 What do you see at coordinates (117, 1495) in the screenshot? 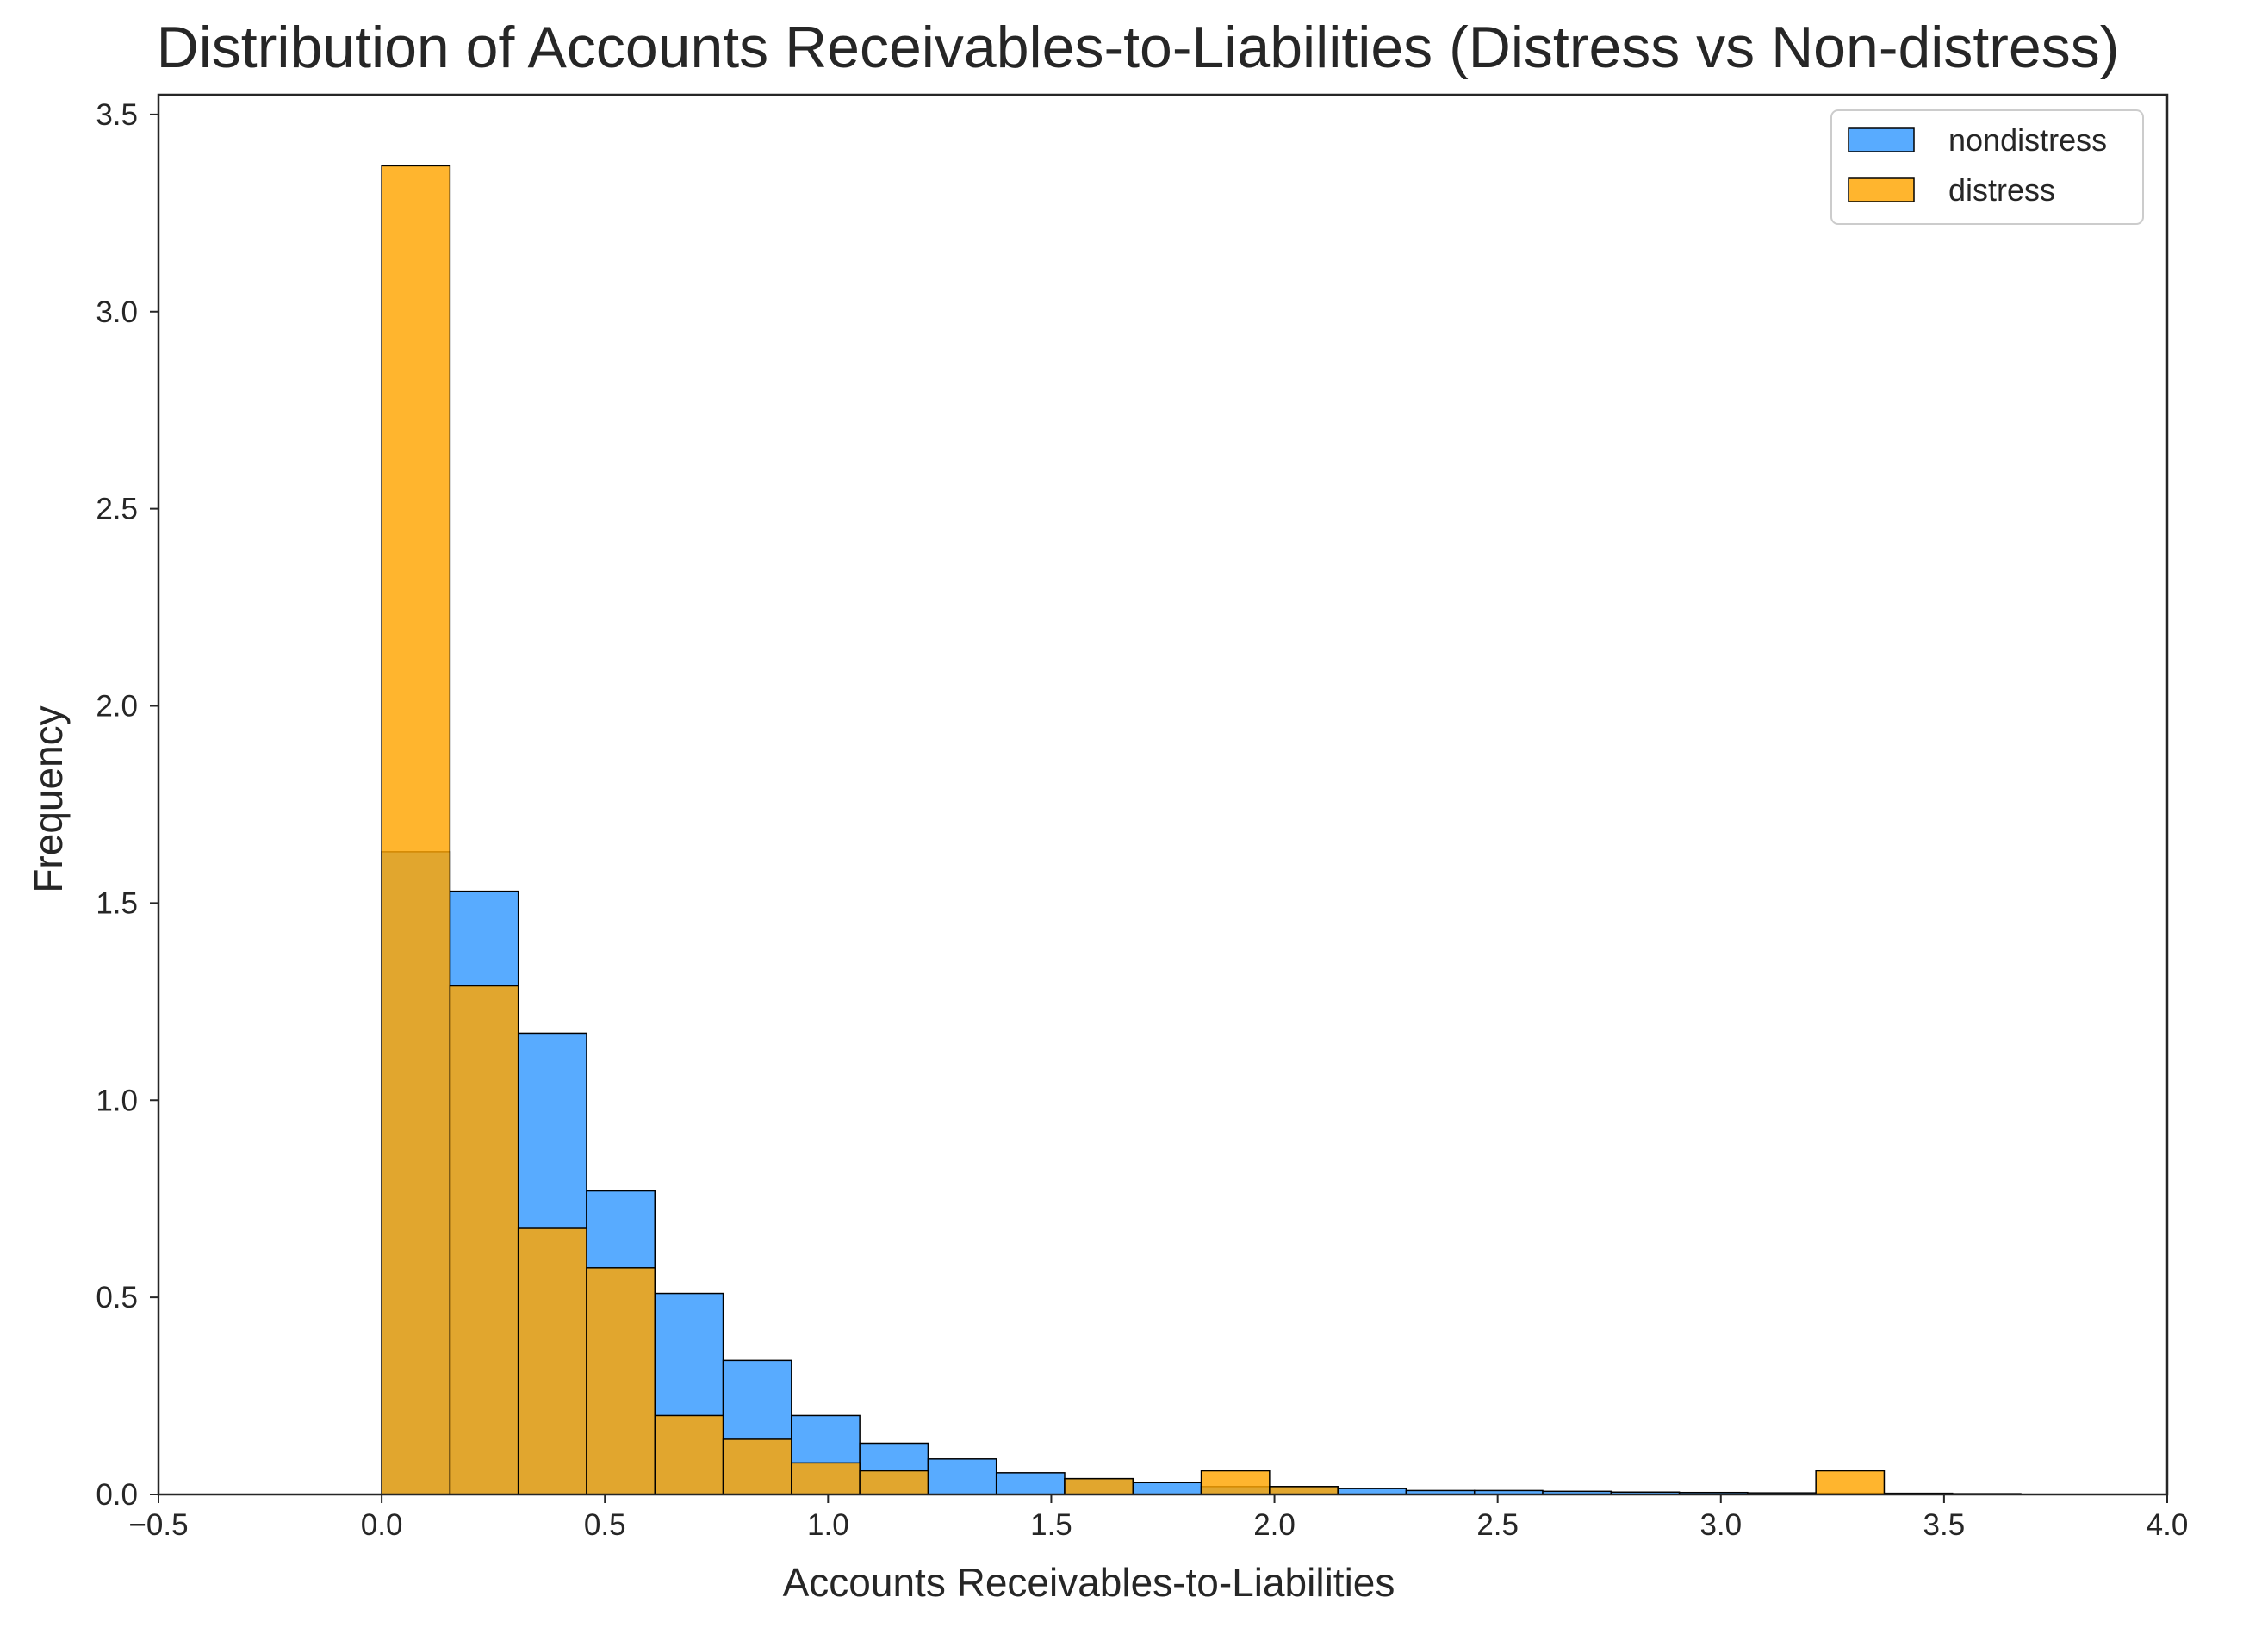
I see `y-tick-label: 0.0` at bounding box center [117, 1495].